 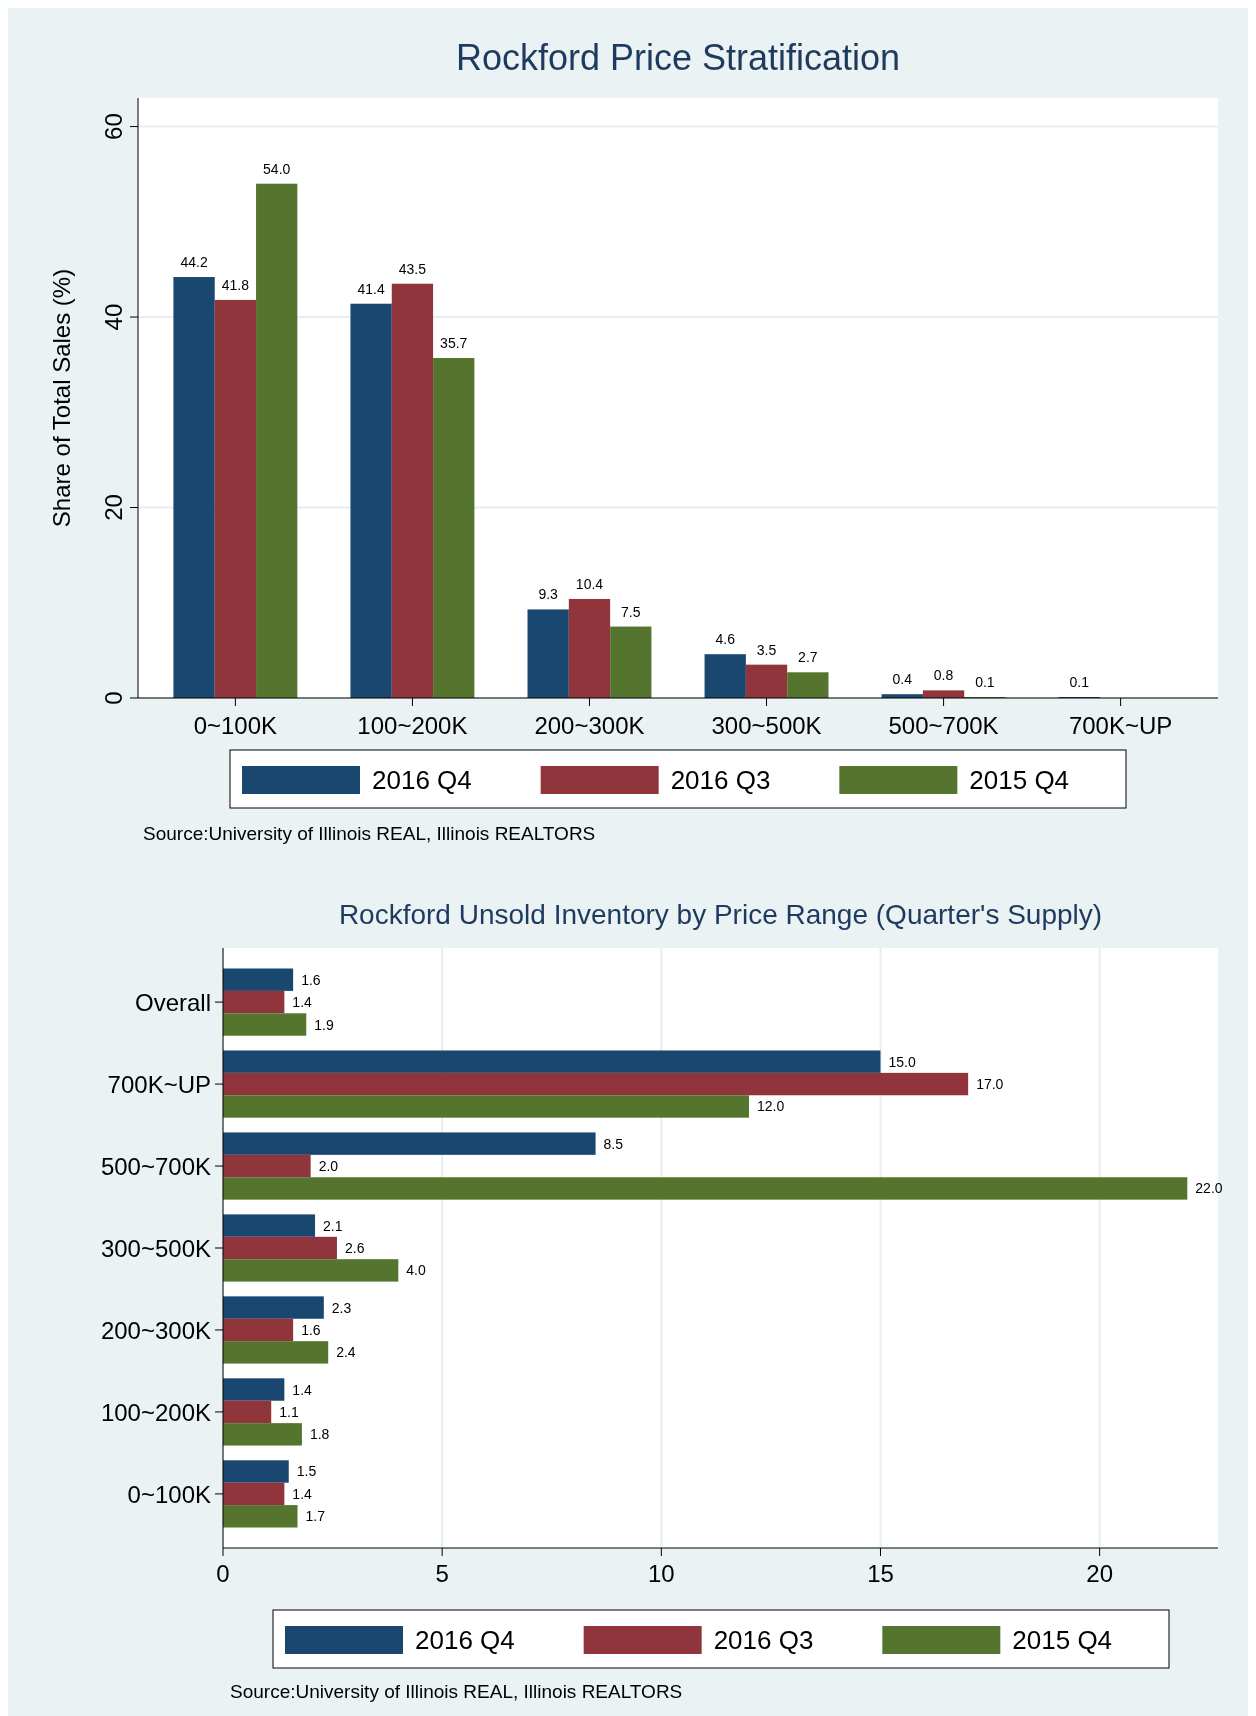 I want to click on y-tick-label: 60, so click(x=113, y=126).